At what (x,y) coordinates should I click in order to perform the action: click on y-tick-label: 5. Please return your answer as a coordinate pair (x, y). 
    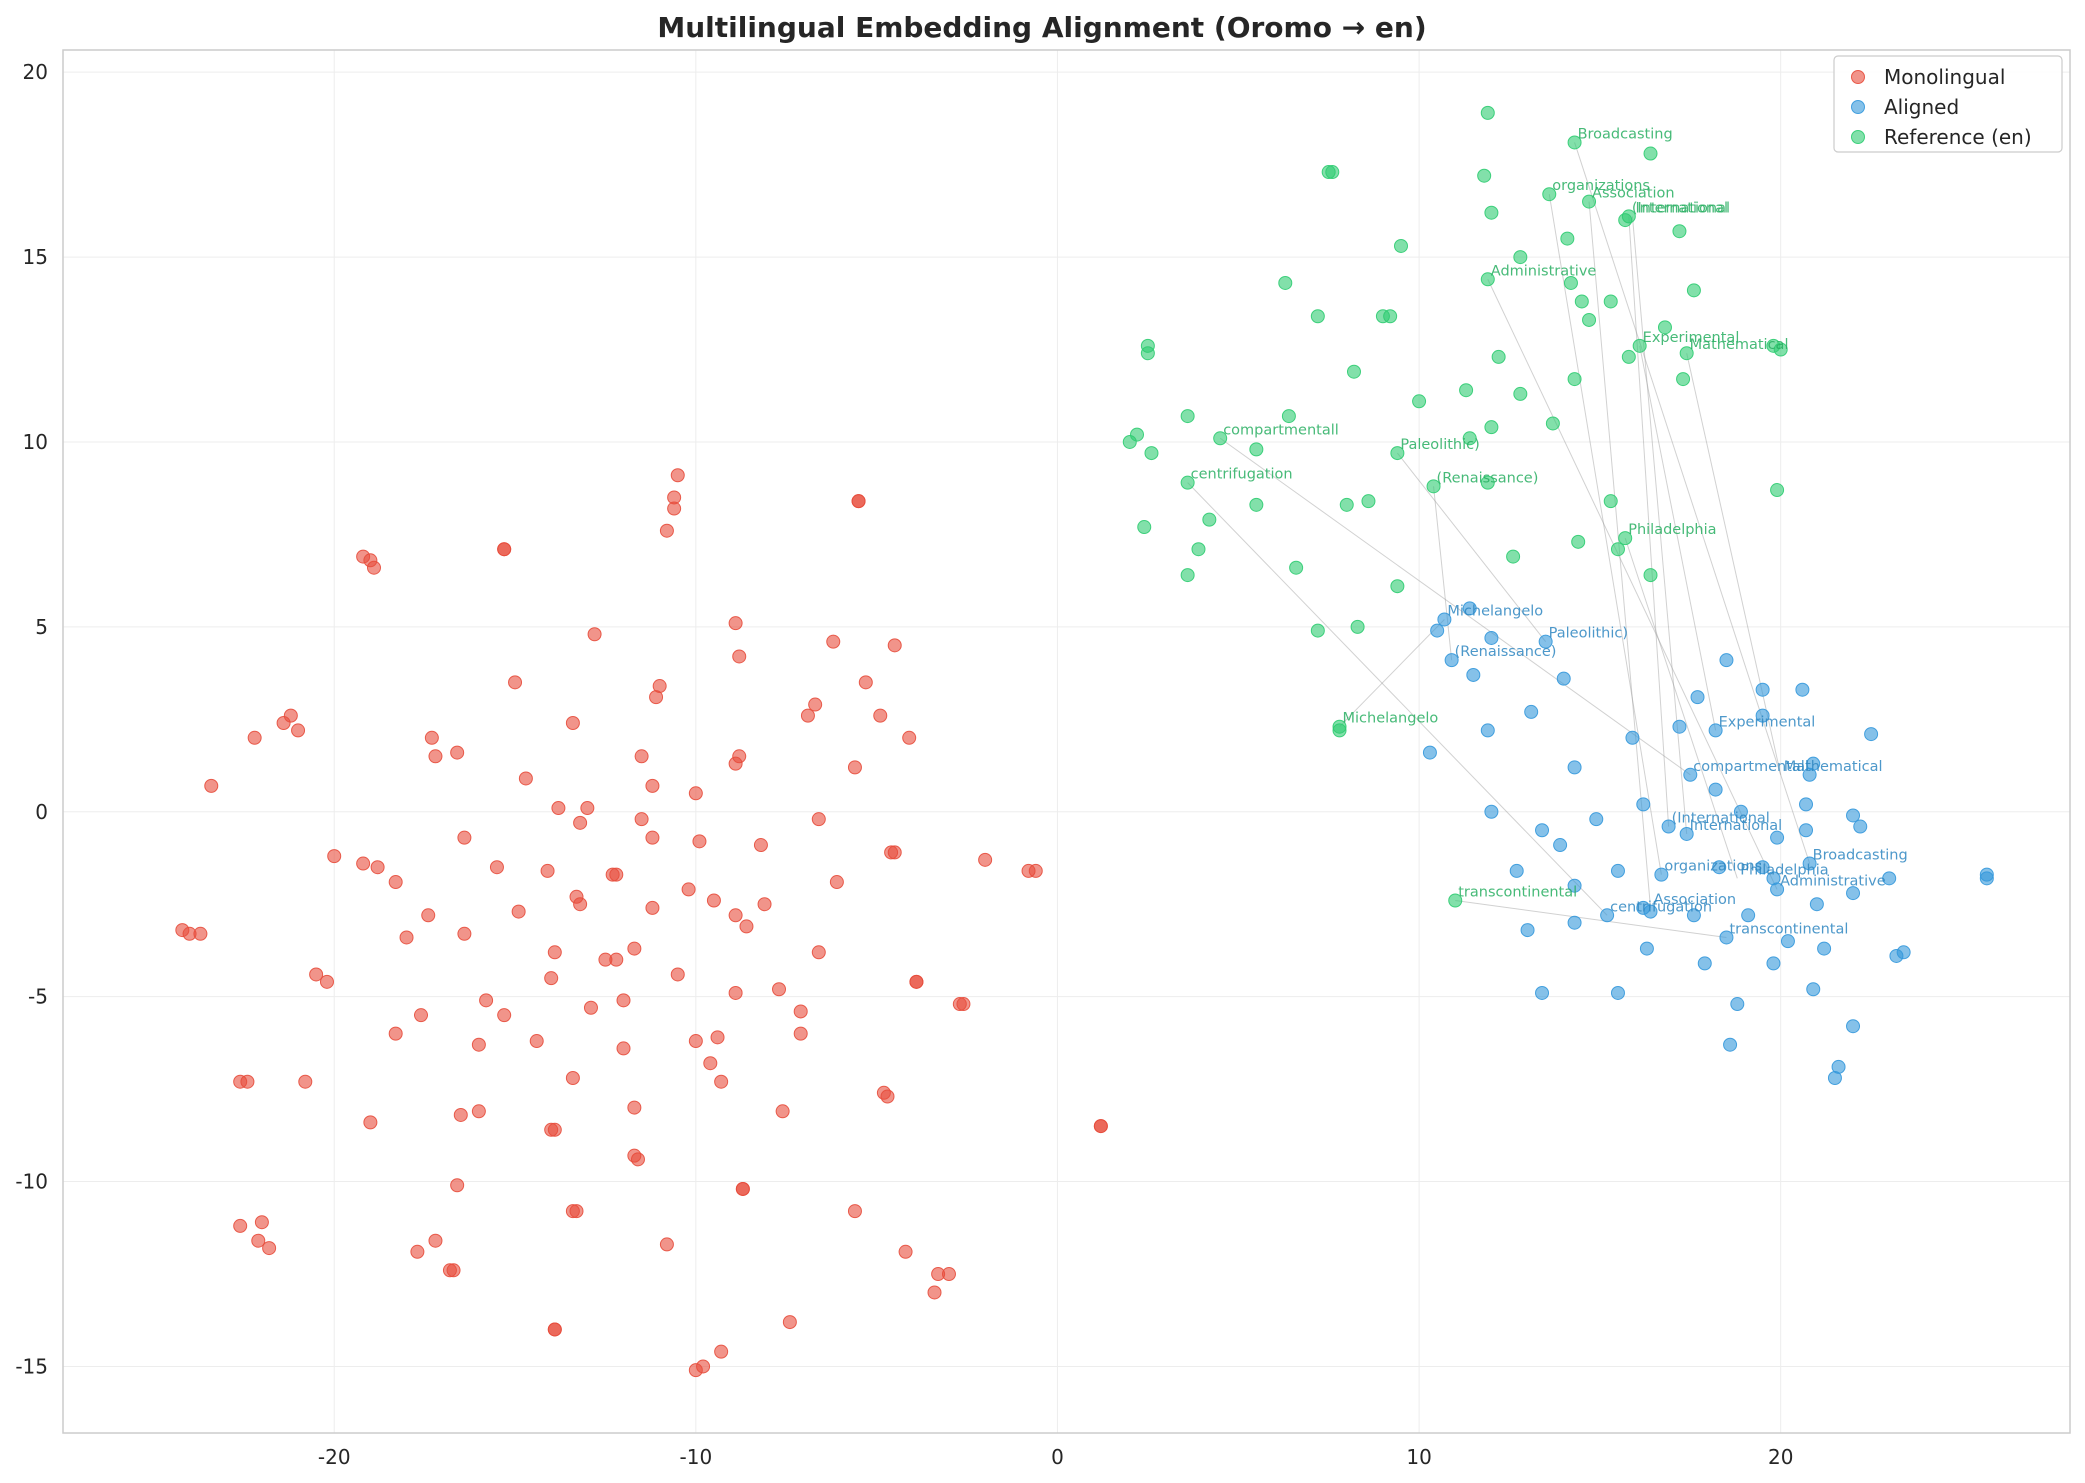
    Looking at the image, I should click on (41, 627).